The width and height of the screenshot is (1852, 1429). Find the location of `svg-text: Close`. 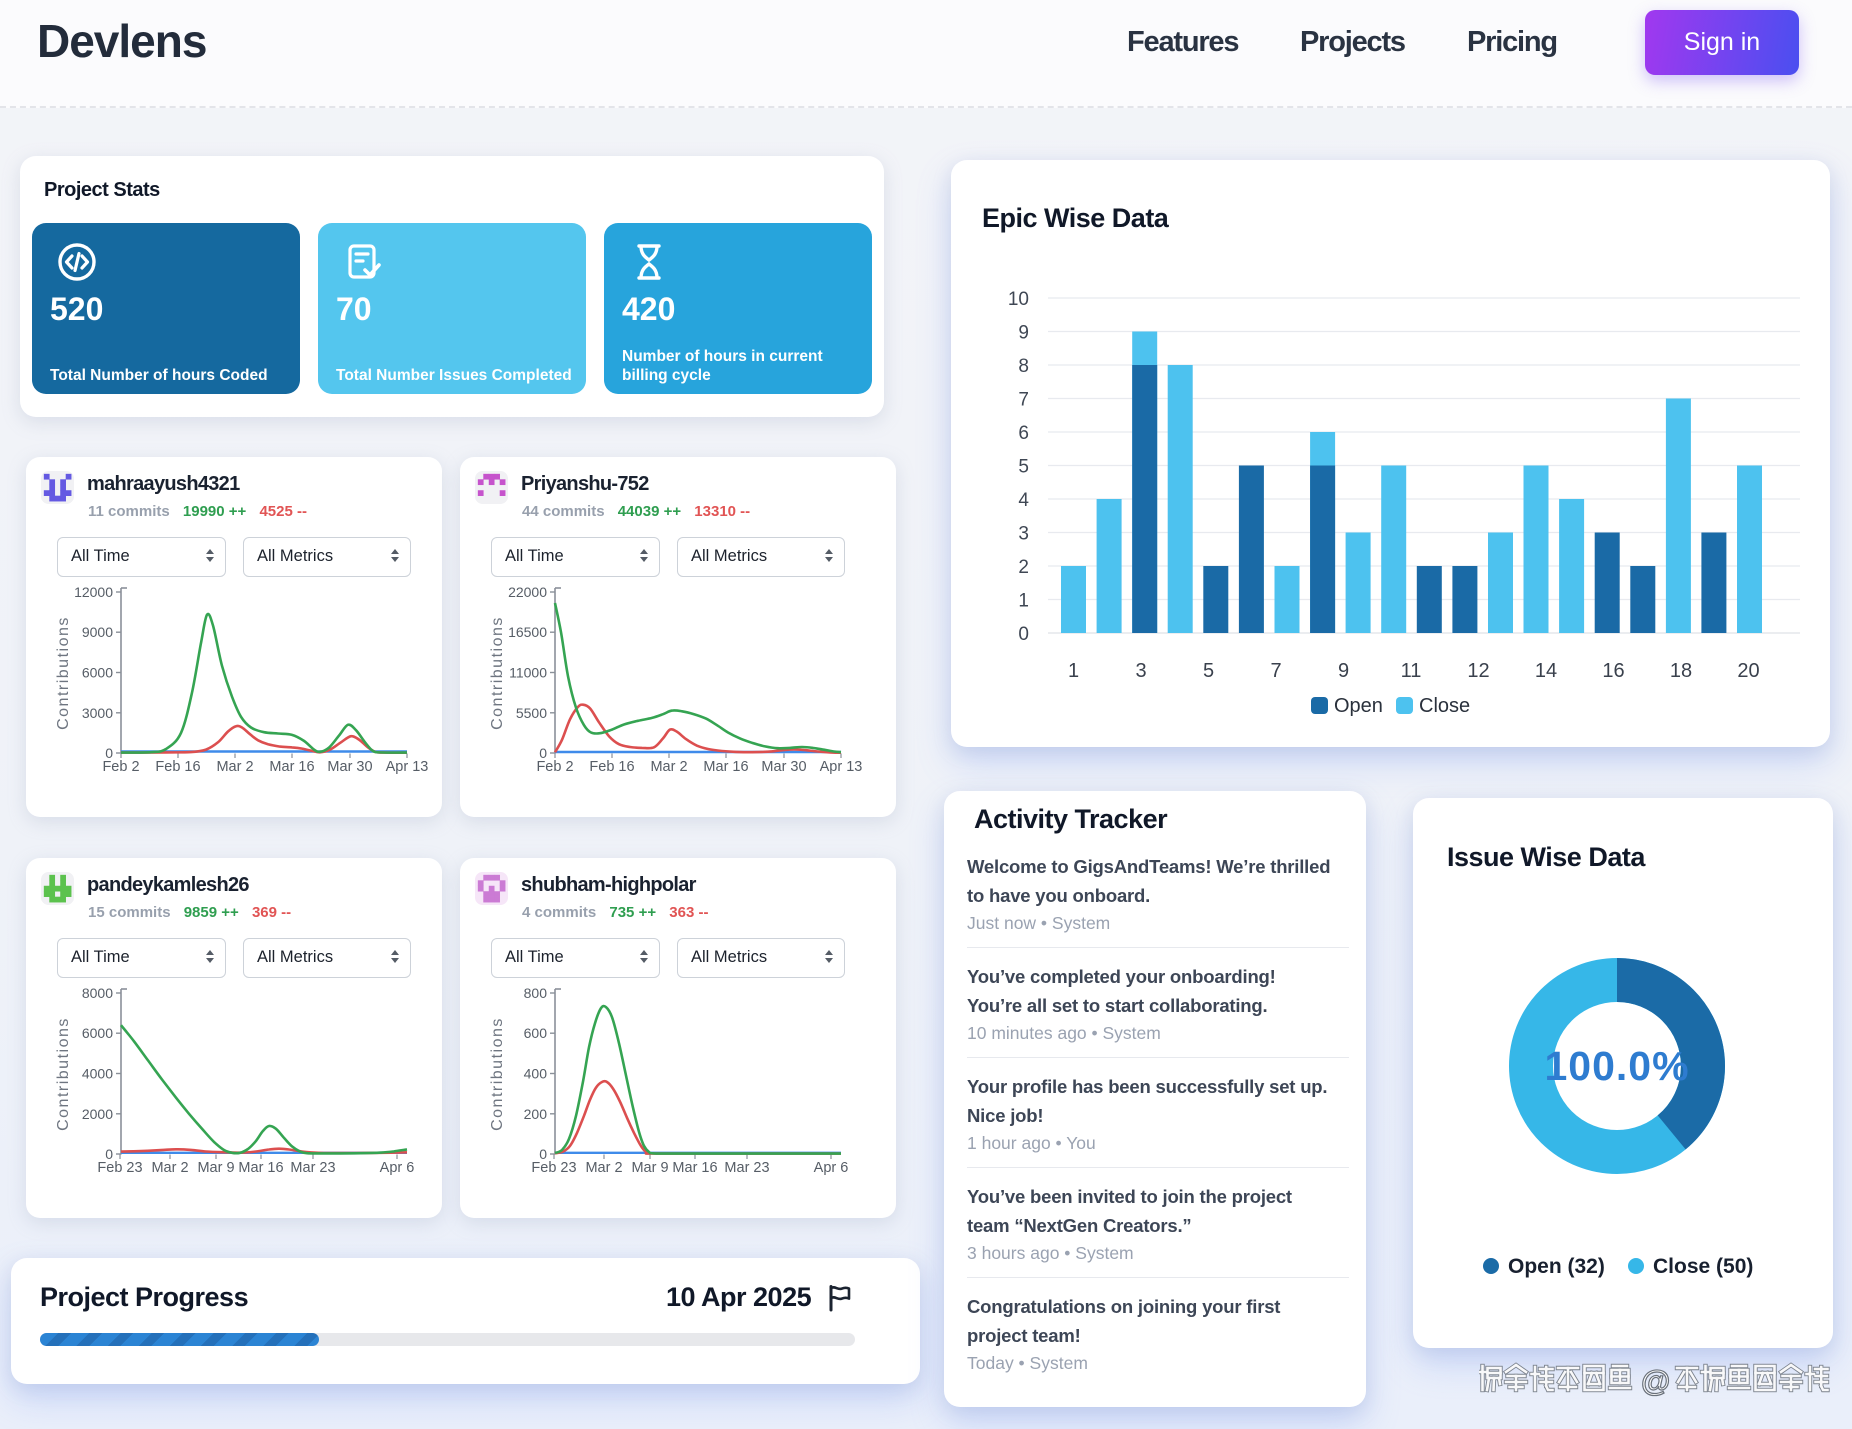

svg-text: Close is located at coordinates (1444, 706).